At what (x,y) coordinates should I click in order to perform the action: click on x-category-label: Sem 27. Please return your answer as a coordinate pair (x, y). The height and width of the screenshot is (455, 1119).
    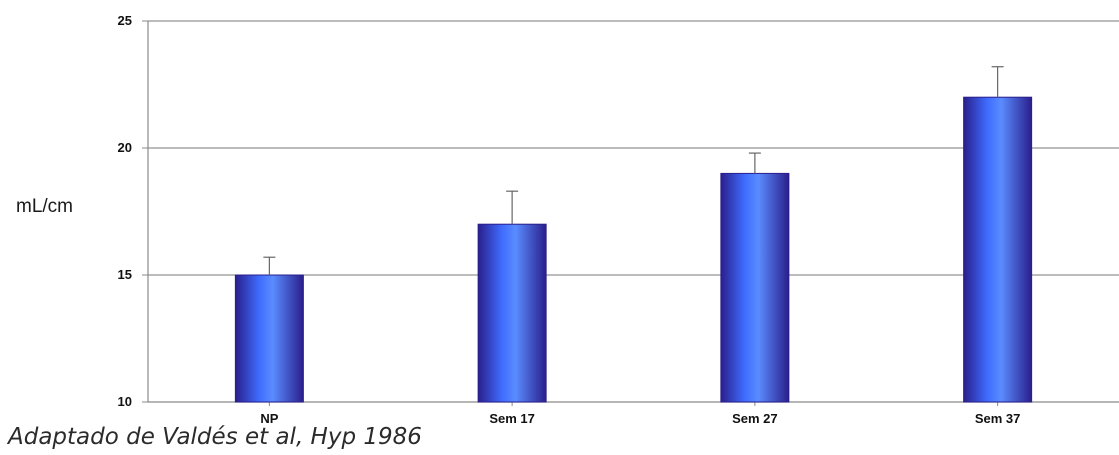
    Looking at the image, I should click on (755, 418).